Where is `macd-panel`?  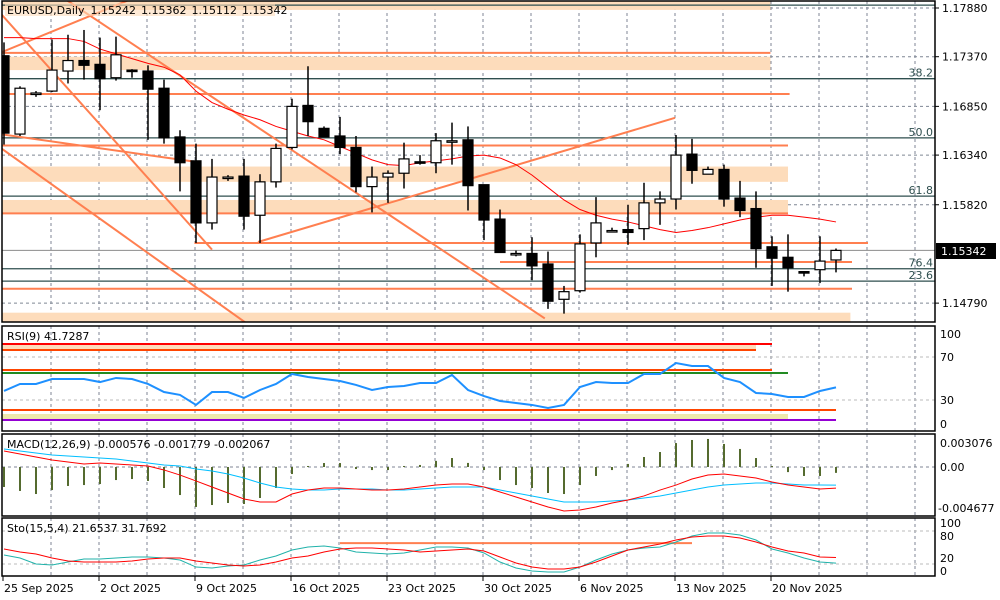
macd-panel is located at coordinates (420, 475).